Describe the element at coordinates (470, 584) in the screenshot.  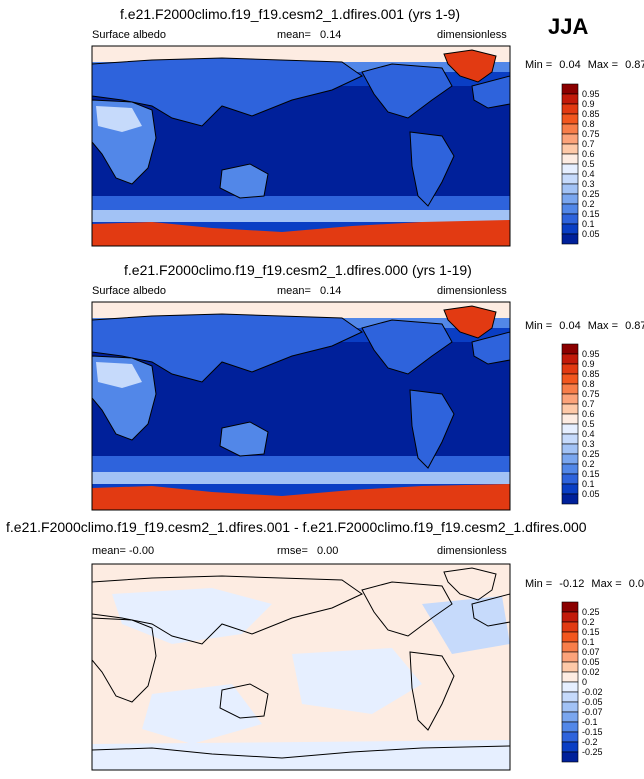
I see `panel3-greenland` at that location.